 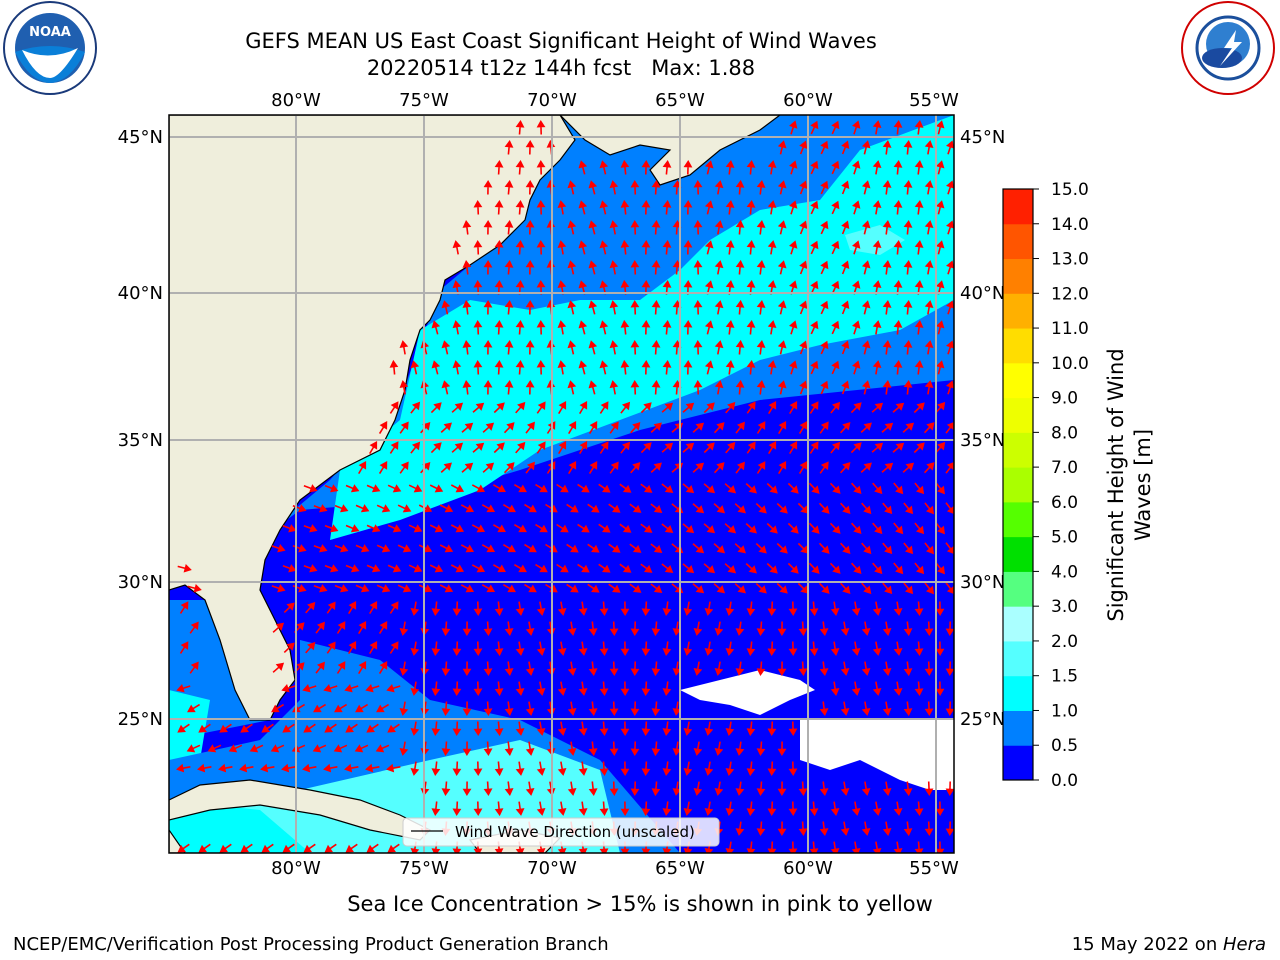 I want to click on map-legend: Wind Wave Direction (unscaled), so click(x=561, y=832).